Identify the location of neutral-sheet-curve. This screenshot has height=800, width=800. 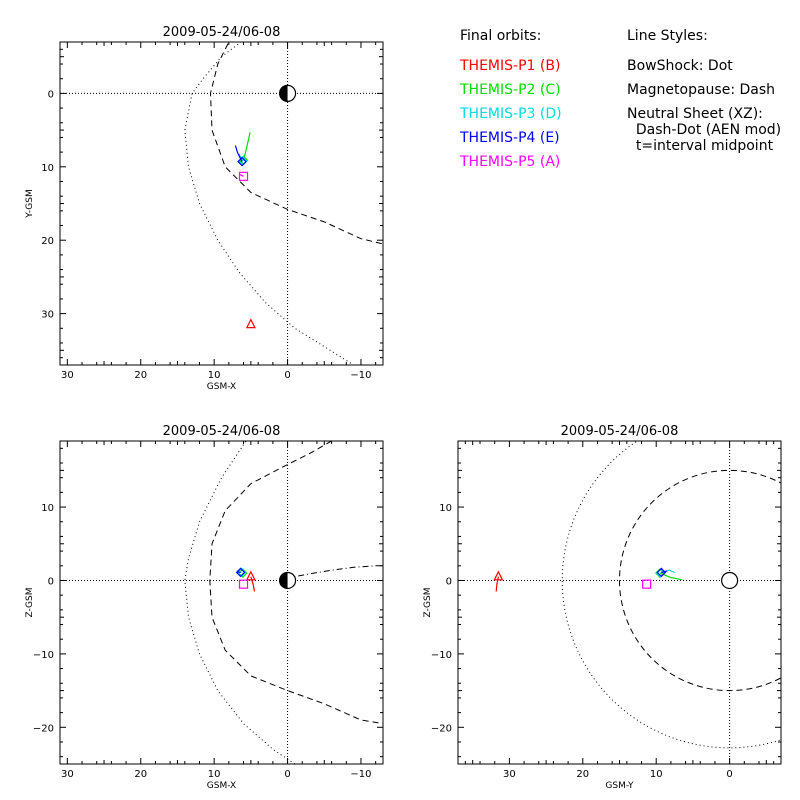
(334, 572).